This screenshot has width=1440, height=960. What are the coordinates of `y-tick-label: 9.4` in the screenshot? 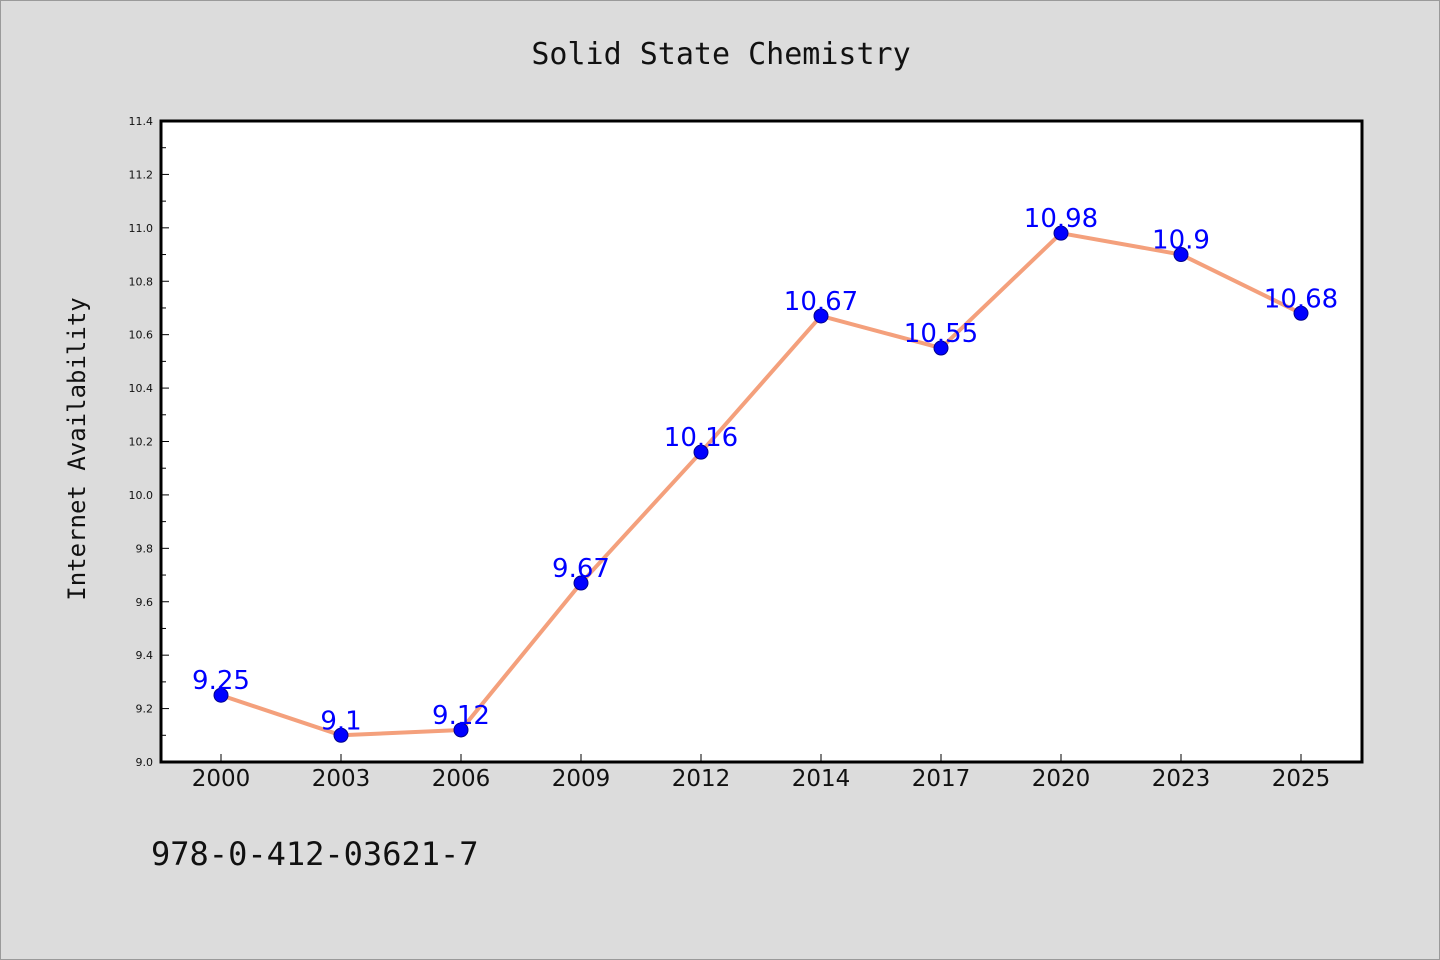 It's located at (145, 655).